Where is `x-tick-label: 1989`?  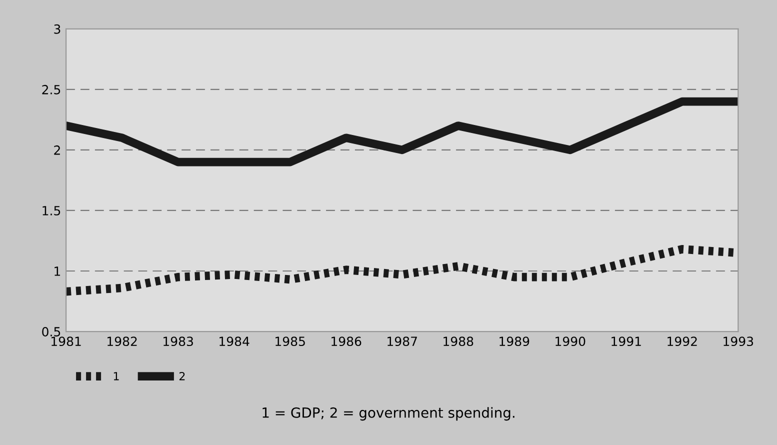
x-tick-label: 1989 is located at coordinates (515, 341).